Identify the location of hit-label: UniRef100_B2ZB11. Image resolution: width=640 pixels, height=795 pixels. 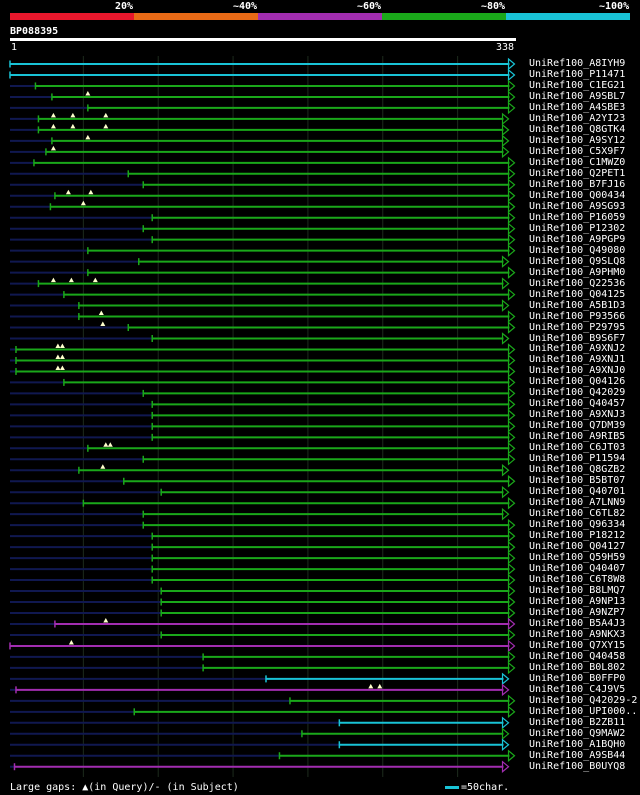
(577, 722).